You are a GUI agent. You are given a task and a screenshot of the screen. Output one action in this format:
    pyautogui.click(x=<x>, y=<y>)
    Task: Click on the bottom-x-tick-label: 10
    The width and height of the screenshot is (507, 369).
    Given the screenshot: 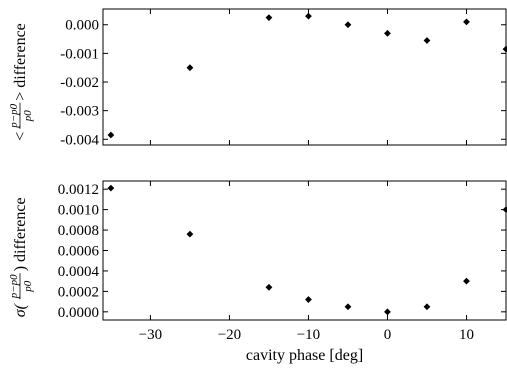 What is the action you would take?
    pyautogui.click(x=466, y=335)
    